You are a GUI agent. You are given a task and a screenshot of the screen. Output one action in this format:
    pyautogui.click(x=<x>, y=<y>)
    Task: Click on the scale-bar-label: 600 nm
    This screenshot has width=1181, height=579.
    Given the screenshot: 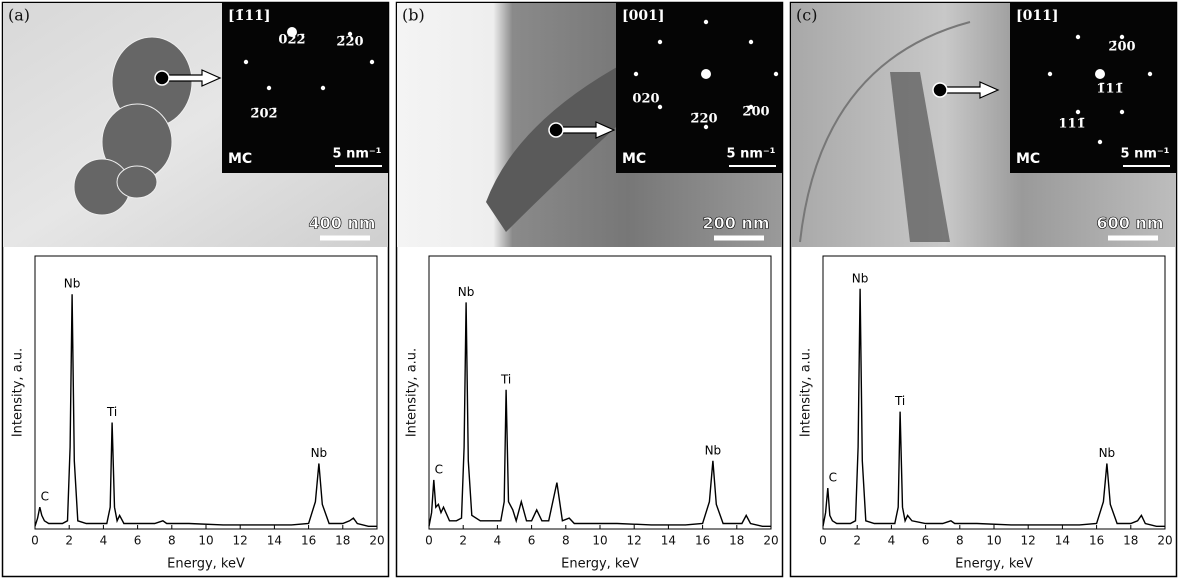 What is the action you would take?
    pyautogui.click(x=1129, y=223)
    